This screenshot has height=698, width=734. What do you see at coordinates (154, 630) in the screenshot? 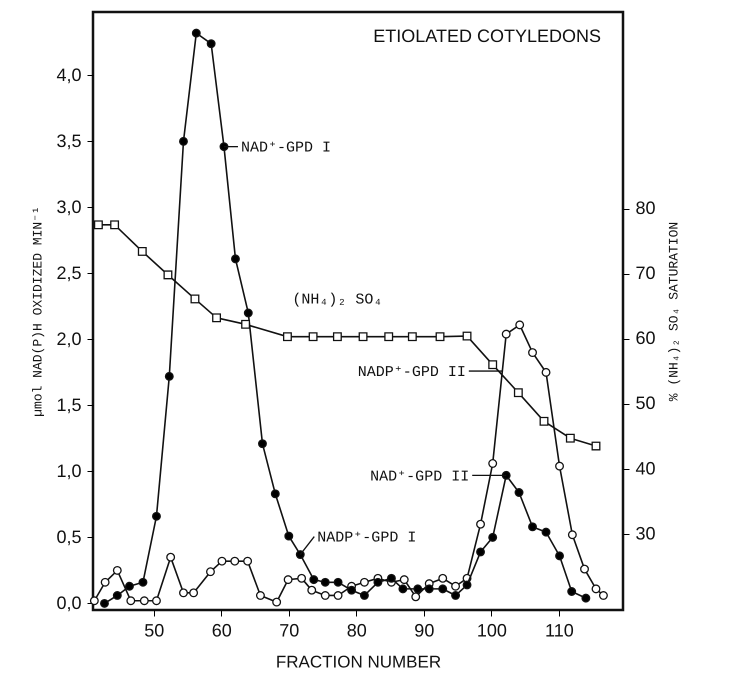
I see `x-tick-label: 50` at bounding box center [154, 630].